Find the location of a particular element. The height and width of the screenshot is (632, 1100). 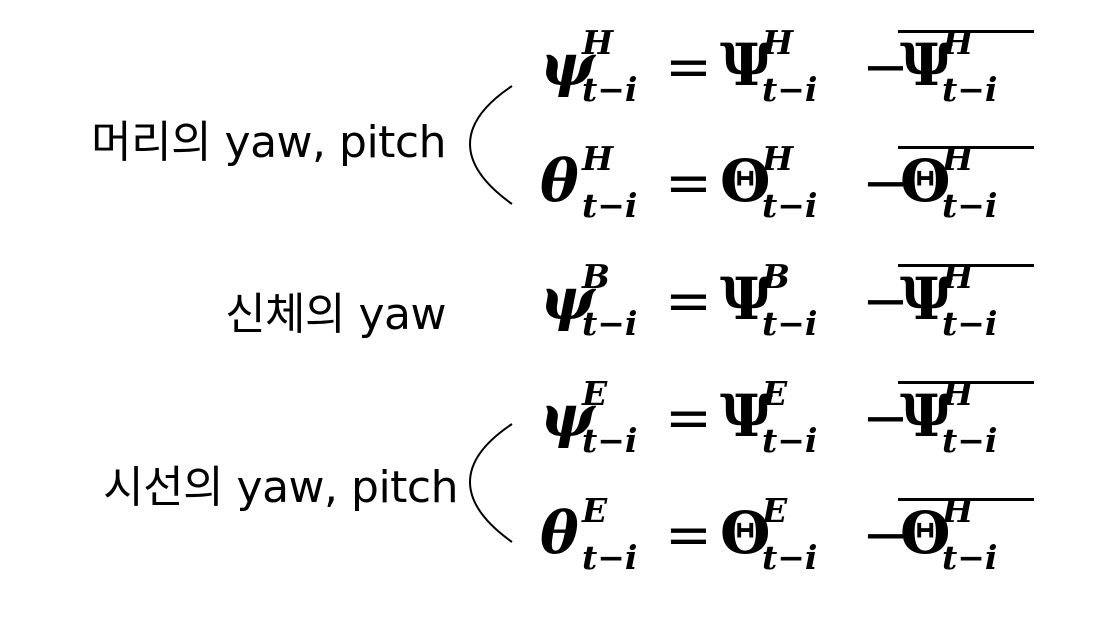

body-yaw-label: 신체의 yaw is located at coordinates (335, 314).